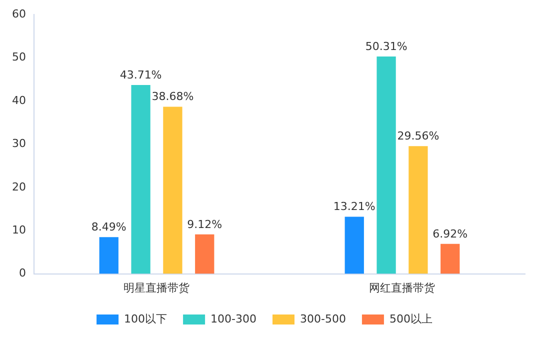 Image resolution: width=539 pixels, height=339 pixels. Describe the element at coordinates (19, 13) in the screenshot. I see `y-tick-label: 60` at that location.